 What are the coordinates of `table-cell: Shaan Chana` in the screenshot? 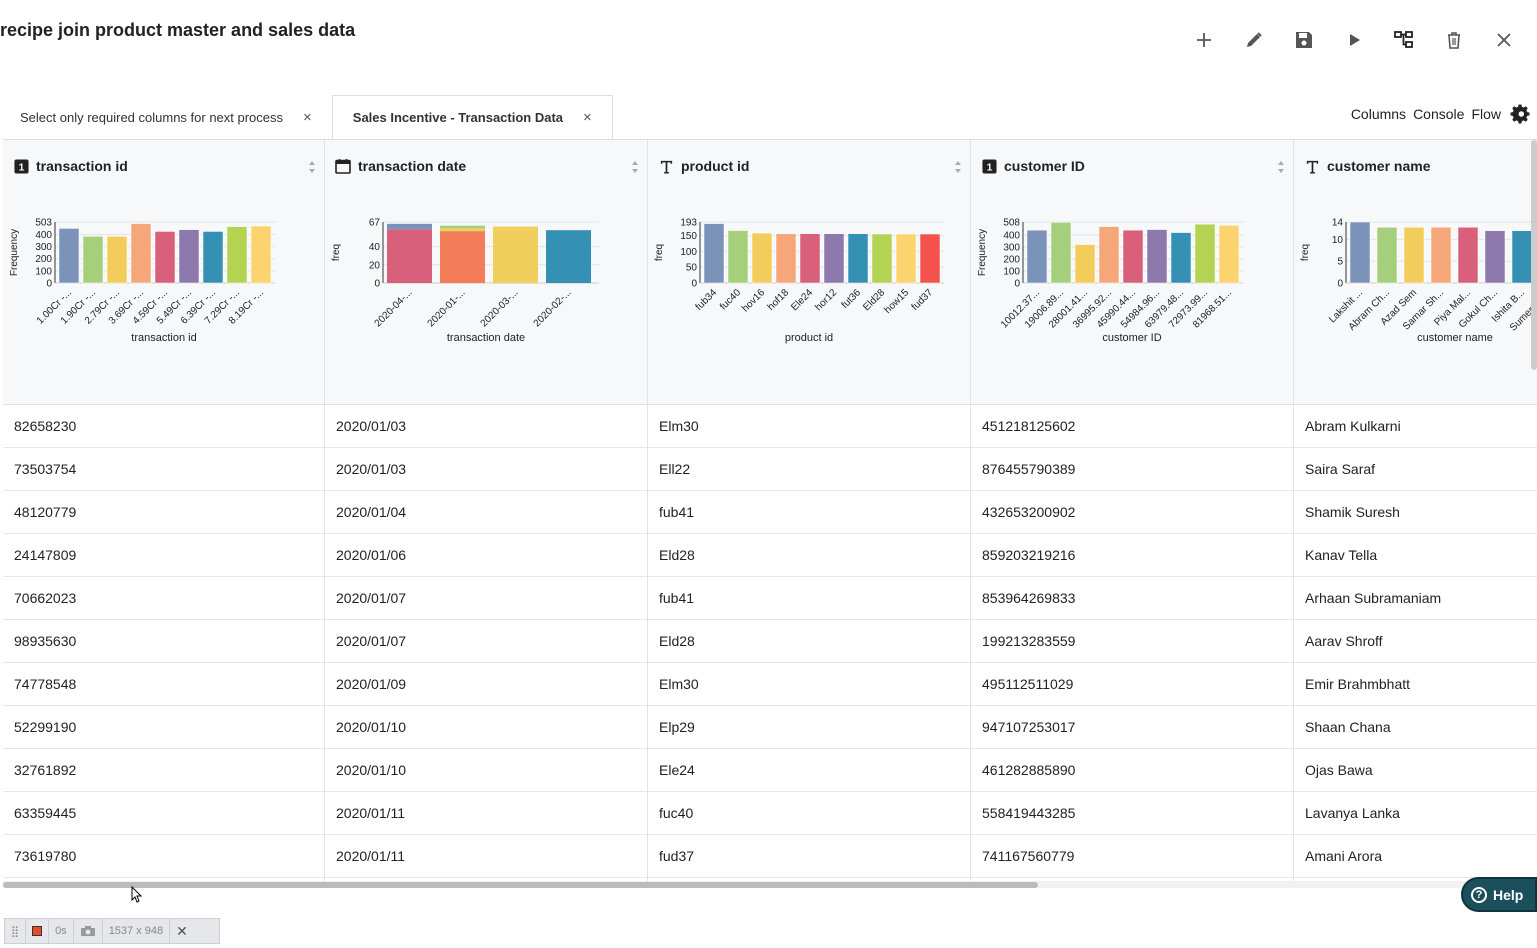 It's located at (1415, 727).